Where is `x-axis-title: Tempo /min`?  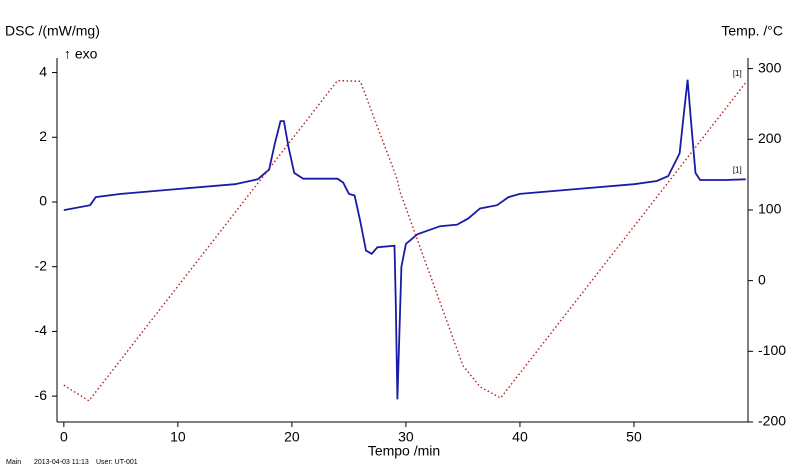
x-axis-title: Tempo /min is located at coordinates (404, 451).